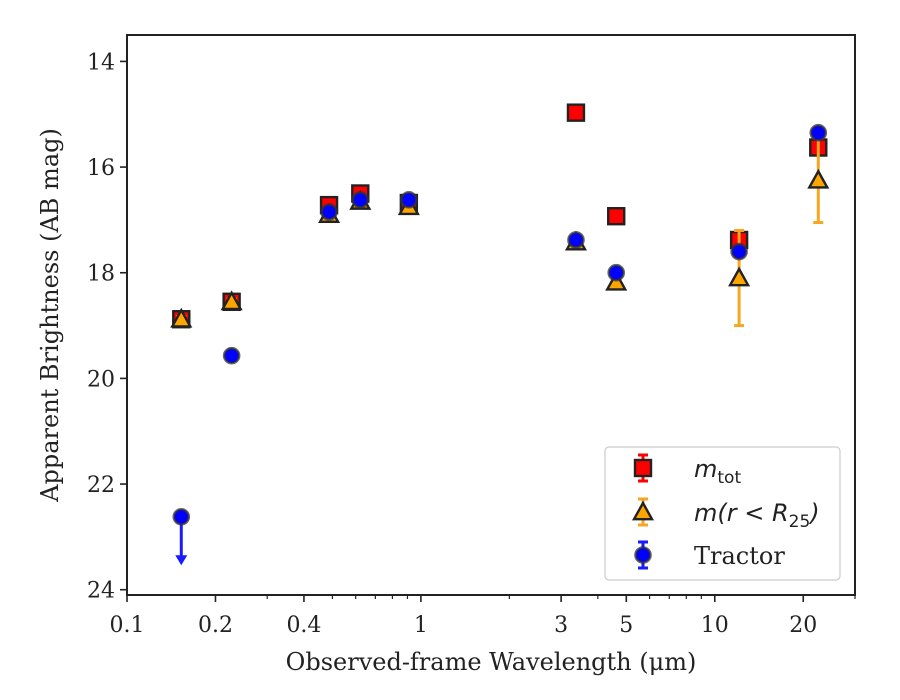 This screenshot has height=700, width=900. Describe the element at coordinates (715, 625) in the screenshot. I see `x-tick-label: 10` at that location.